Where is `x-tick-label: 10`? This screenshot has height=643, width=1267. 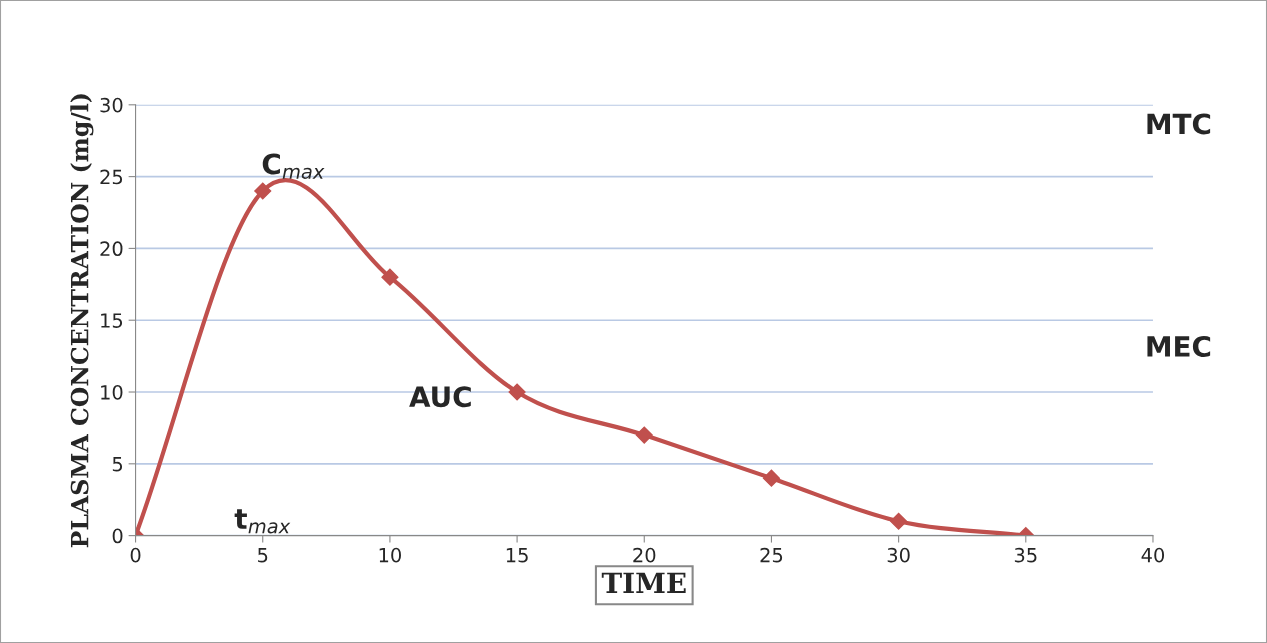
x-tick-label: 10 is located at coordinates (390, 555).